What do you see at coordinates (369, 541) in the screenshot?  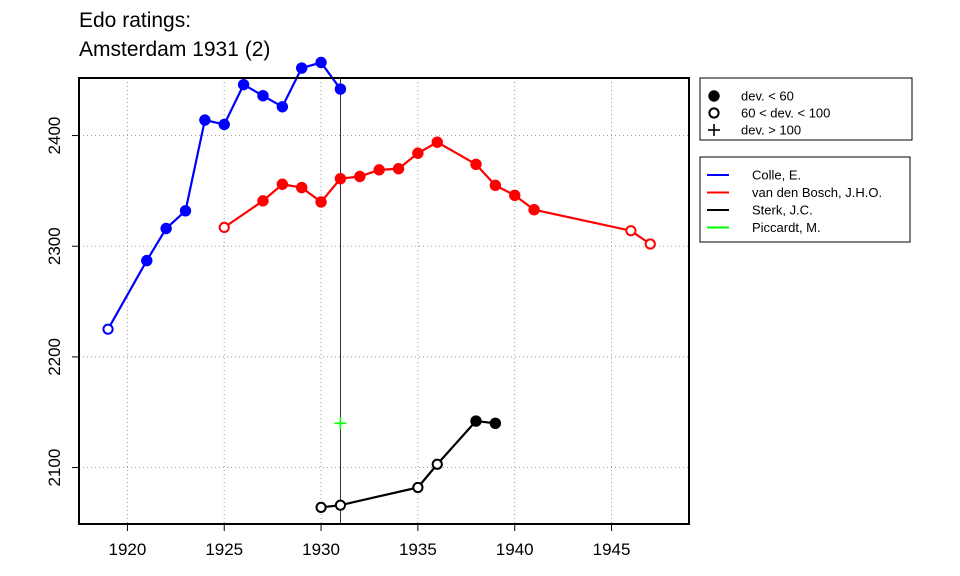 I see `x-axis: 1920 1925 1930 1935 1940 1945` at bounding box center [369, 541].